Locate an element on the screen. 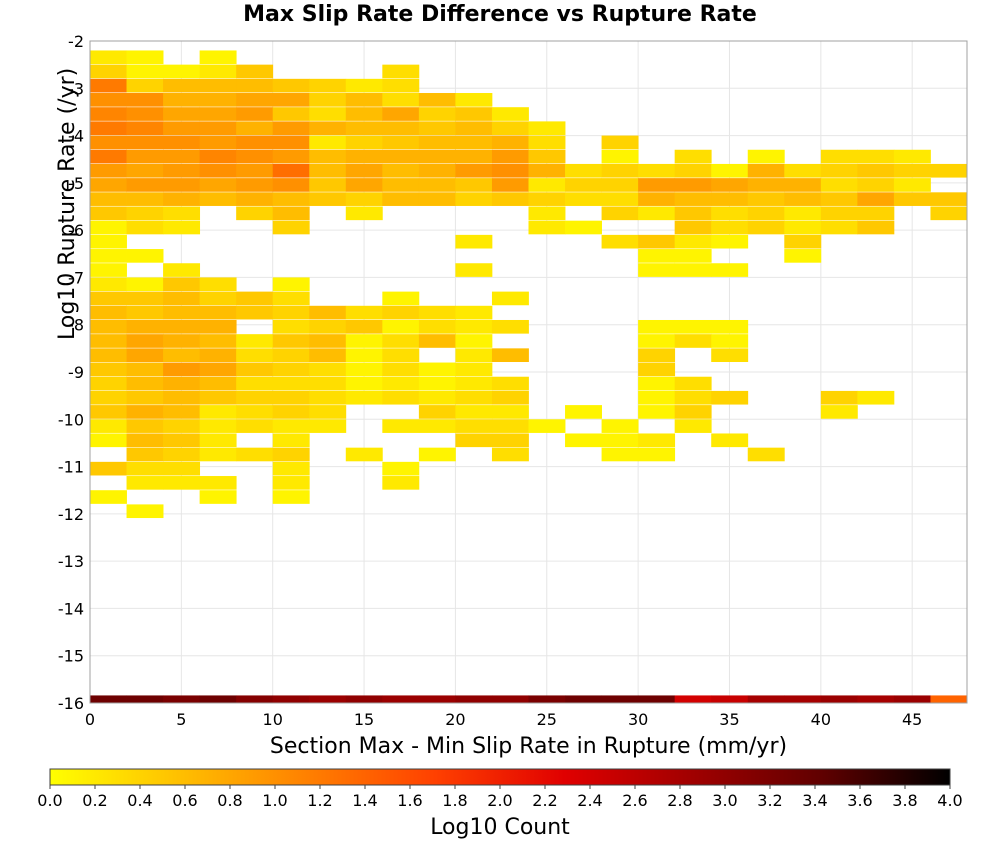 The height and width of the screenshot is (850, 1000). y-tick-label: -13 is located at coordinates (71, 561).